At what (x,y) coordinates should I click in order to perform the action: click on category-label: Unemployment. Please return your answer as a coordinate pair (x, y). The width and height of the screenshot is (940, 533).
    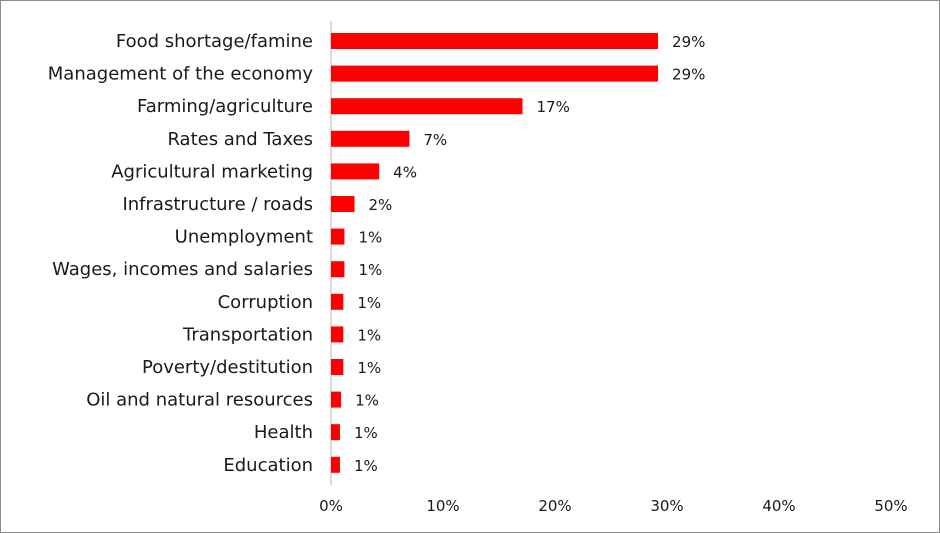
    Looking at the image, I should click on (244, 237).